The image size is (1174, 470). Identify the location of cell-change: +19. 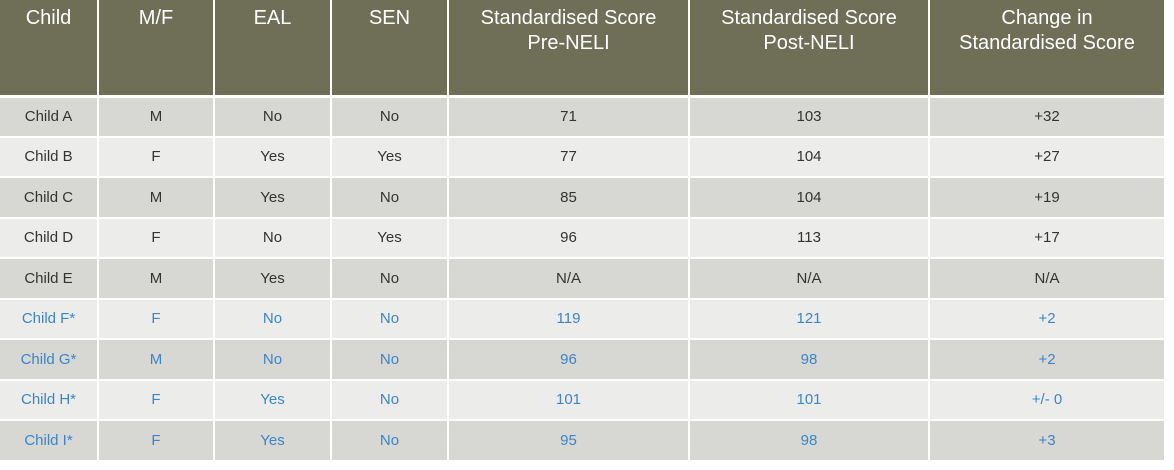
(1046, 198).